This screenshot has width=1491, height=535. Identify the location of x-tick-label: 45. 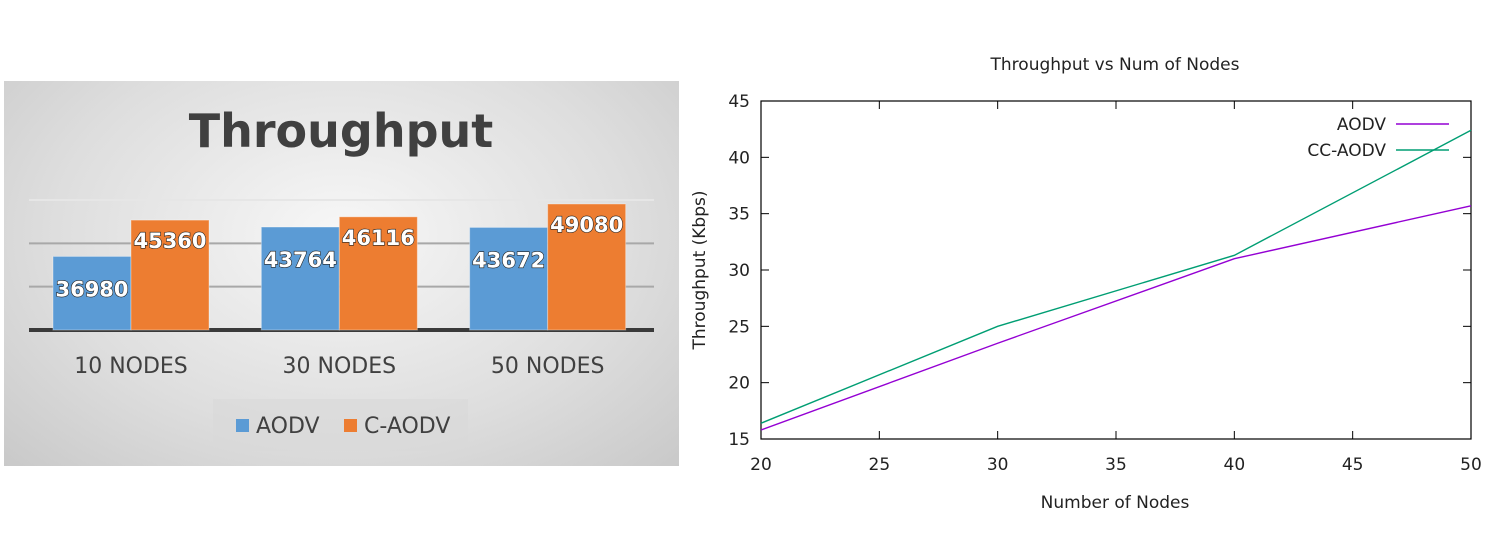
(1353, 465).